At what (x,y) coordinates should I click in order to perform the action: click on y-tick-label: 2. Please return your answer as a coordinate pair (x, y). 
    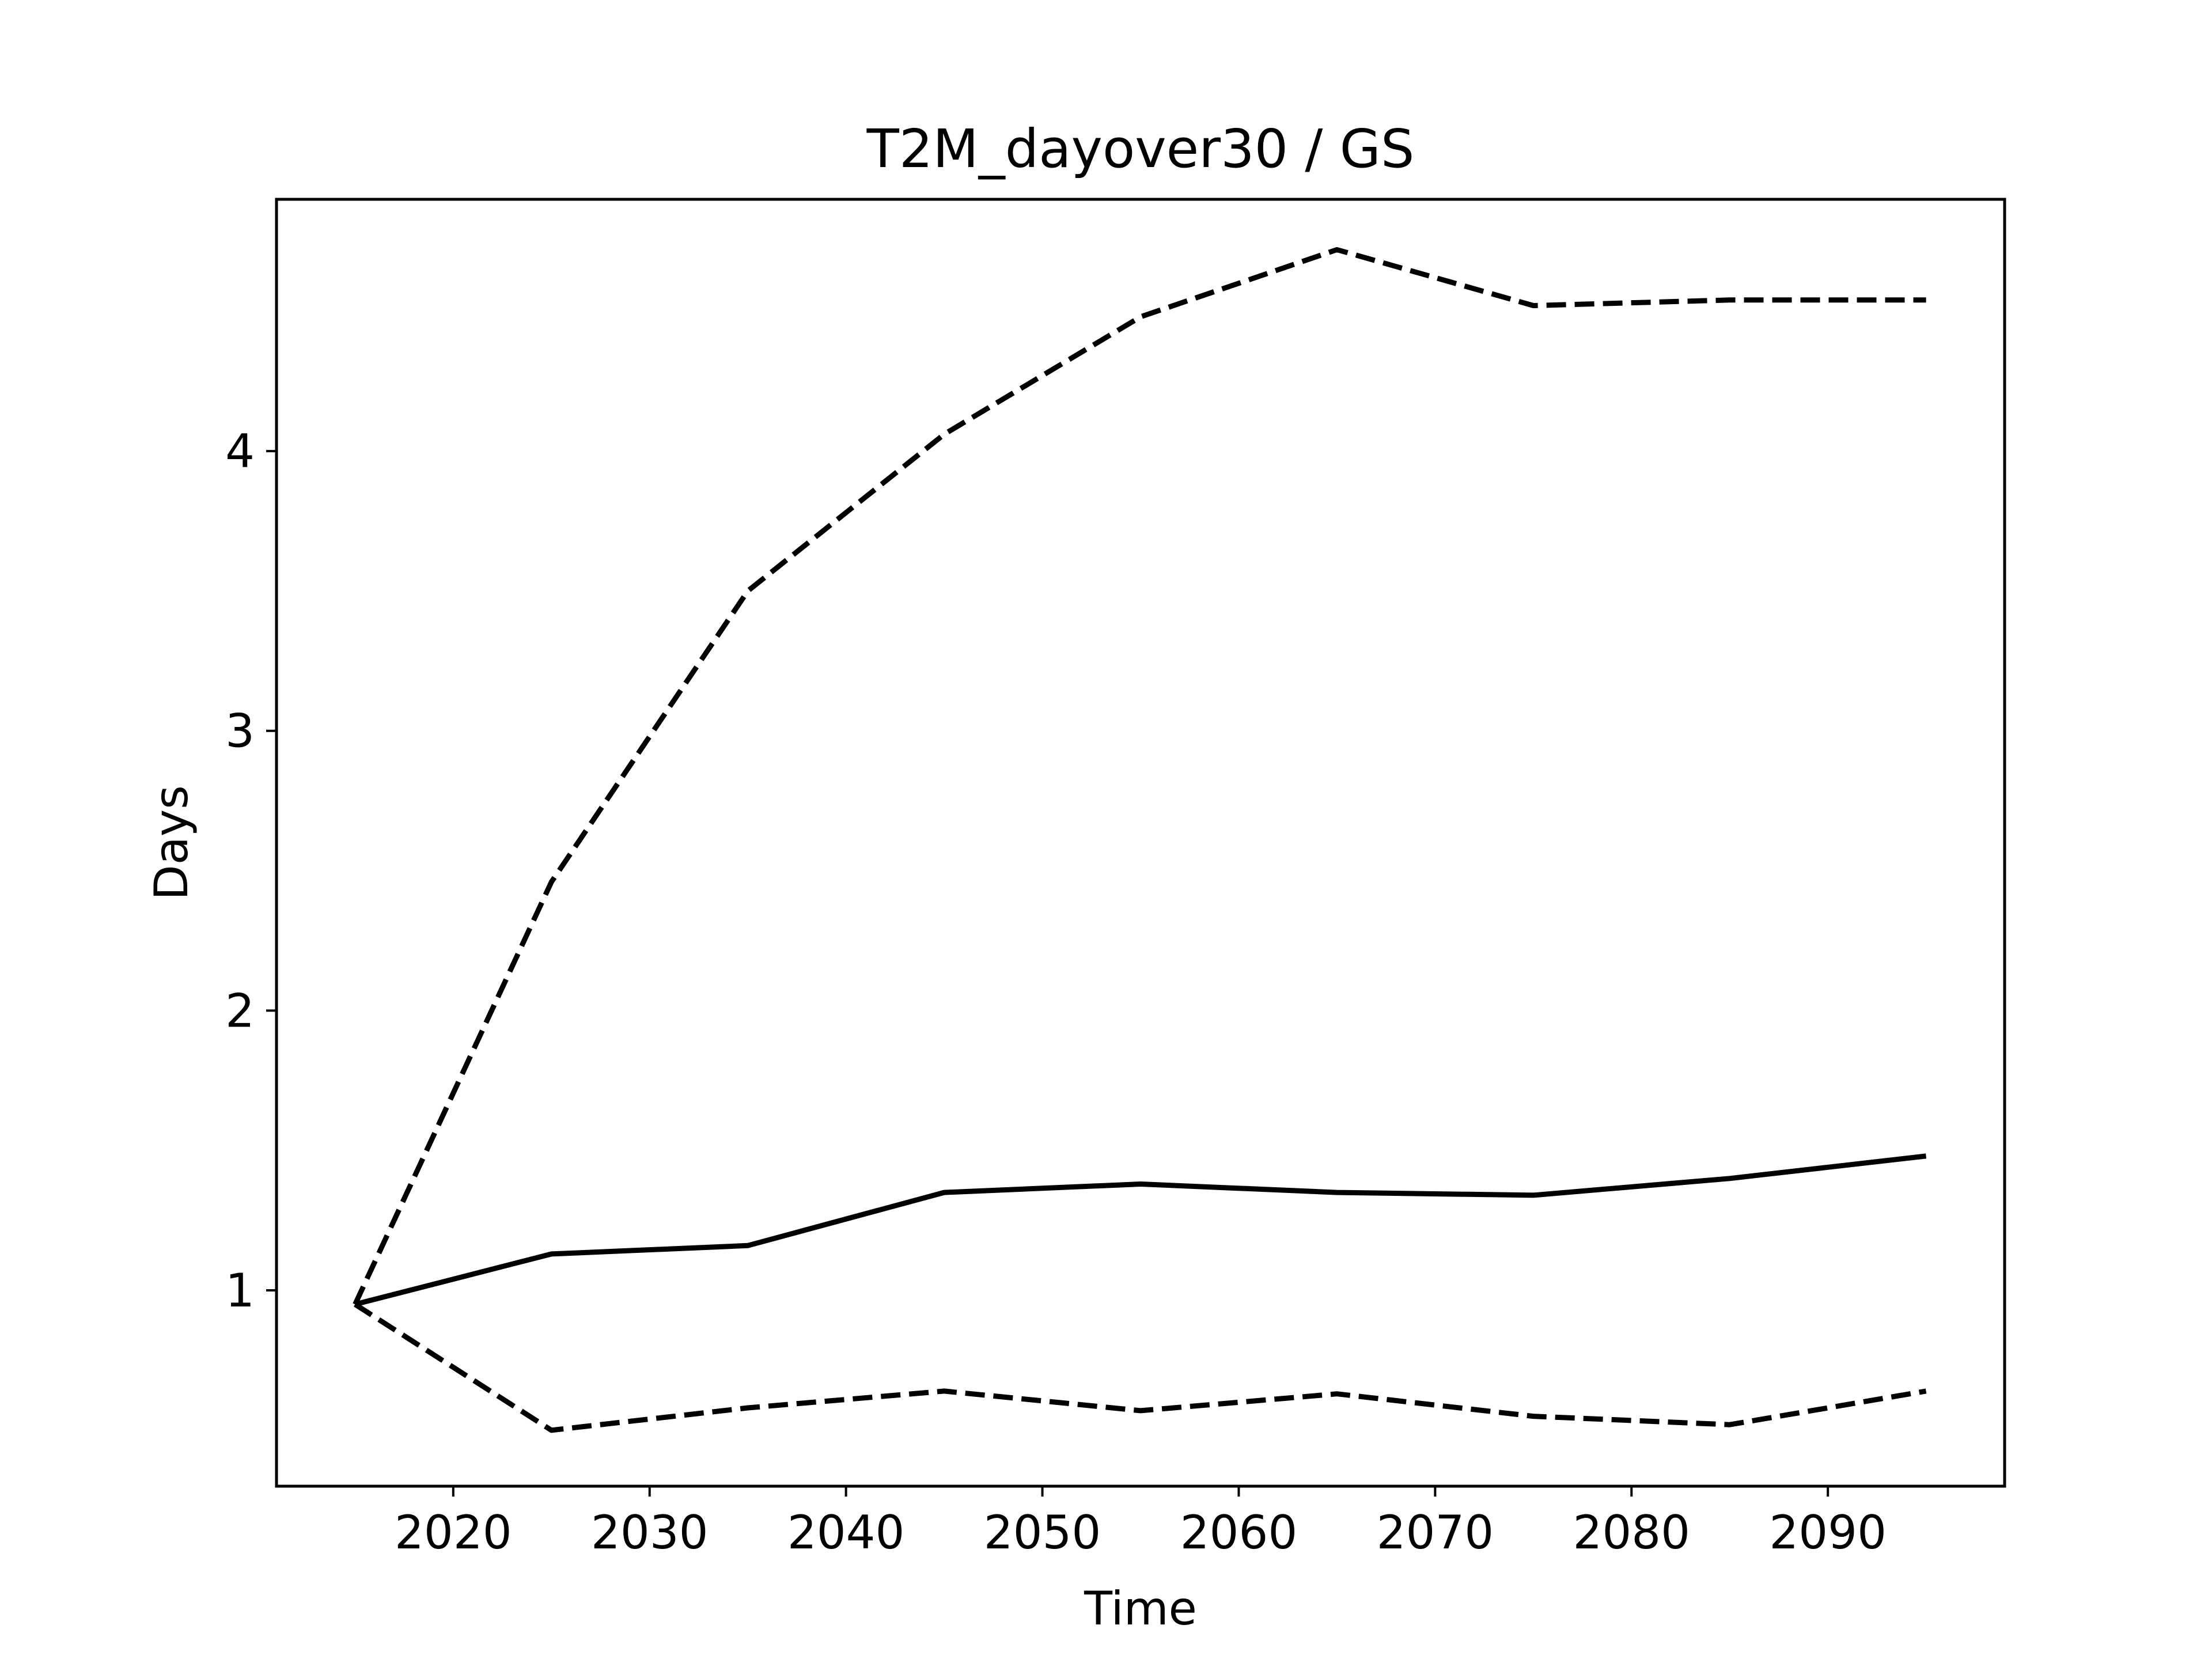
    Looking at the image, I should click on (240, 1010).